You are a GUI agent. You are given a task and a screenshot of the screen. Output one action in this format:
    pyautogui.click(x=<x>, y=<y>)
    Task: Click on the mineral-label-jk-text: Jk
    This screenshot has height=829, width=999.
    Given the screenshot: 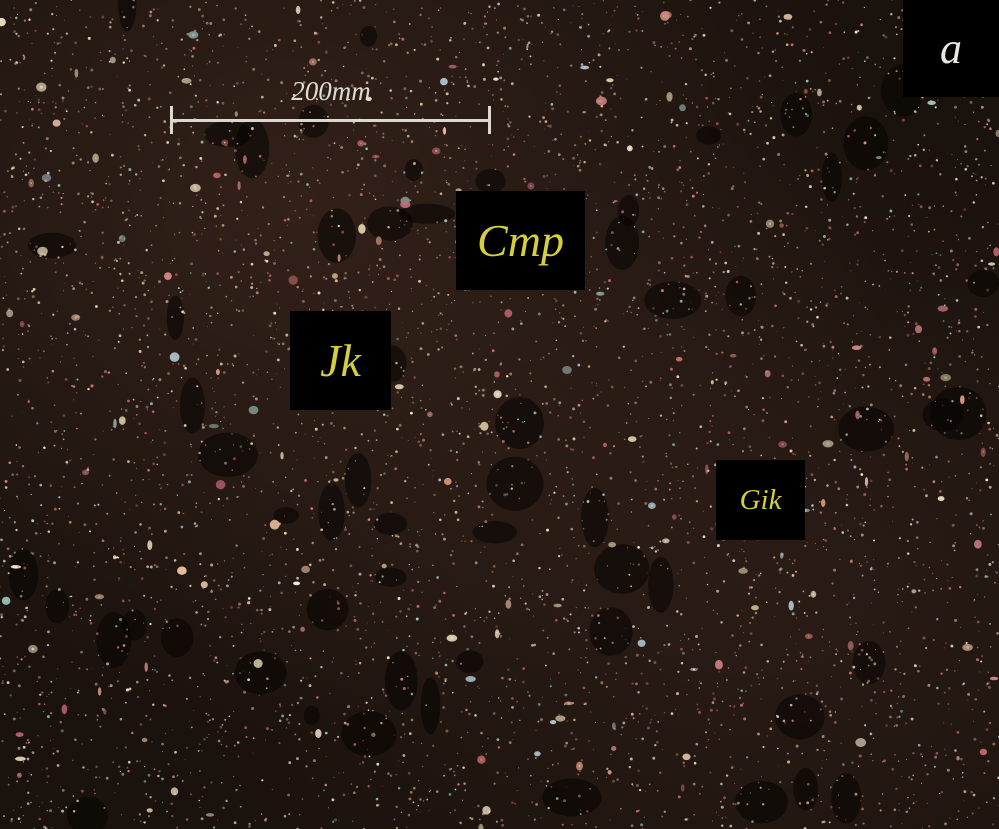 What is the action you would take?
    pyautogui.click(x=340, y=360)
    